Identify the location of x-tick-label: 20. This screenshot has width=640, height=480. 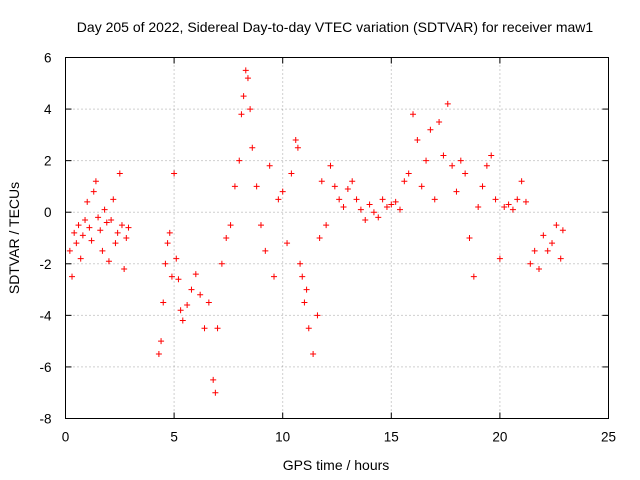
(499, 437).